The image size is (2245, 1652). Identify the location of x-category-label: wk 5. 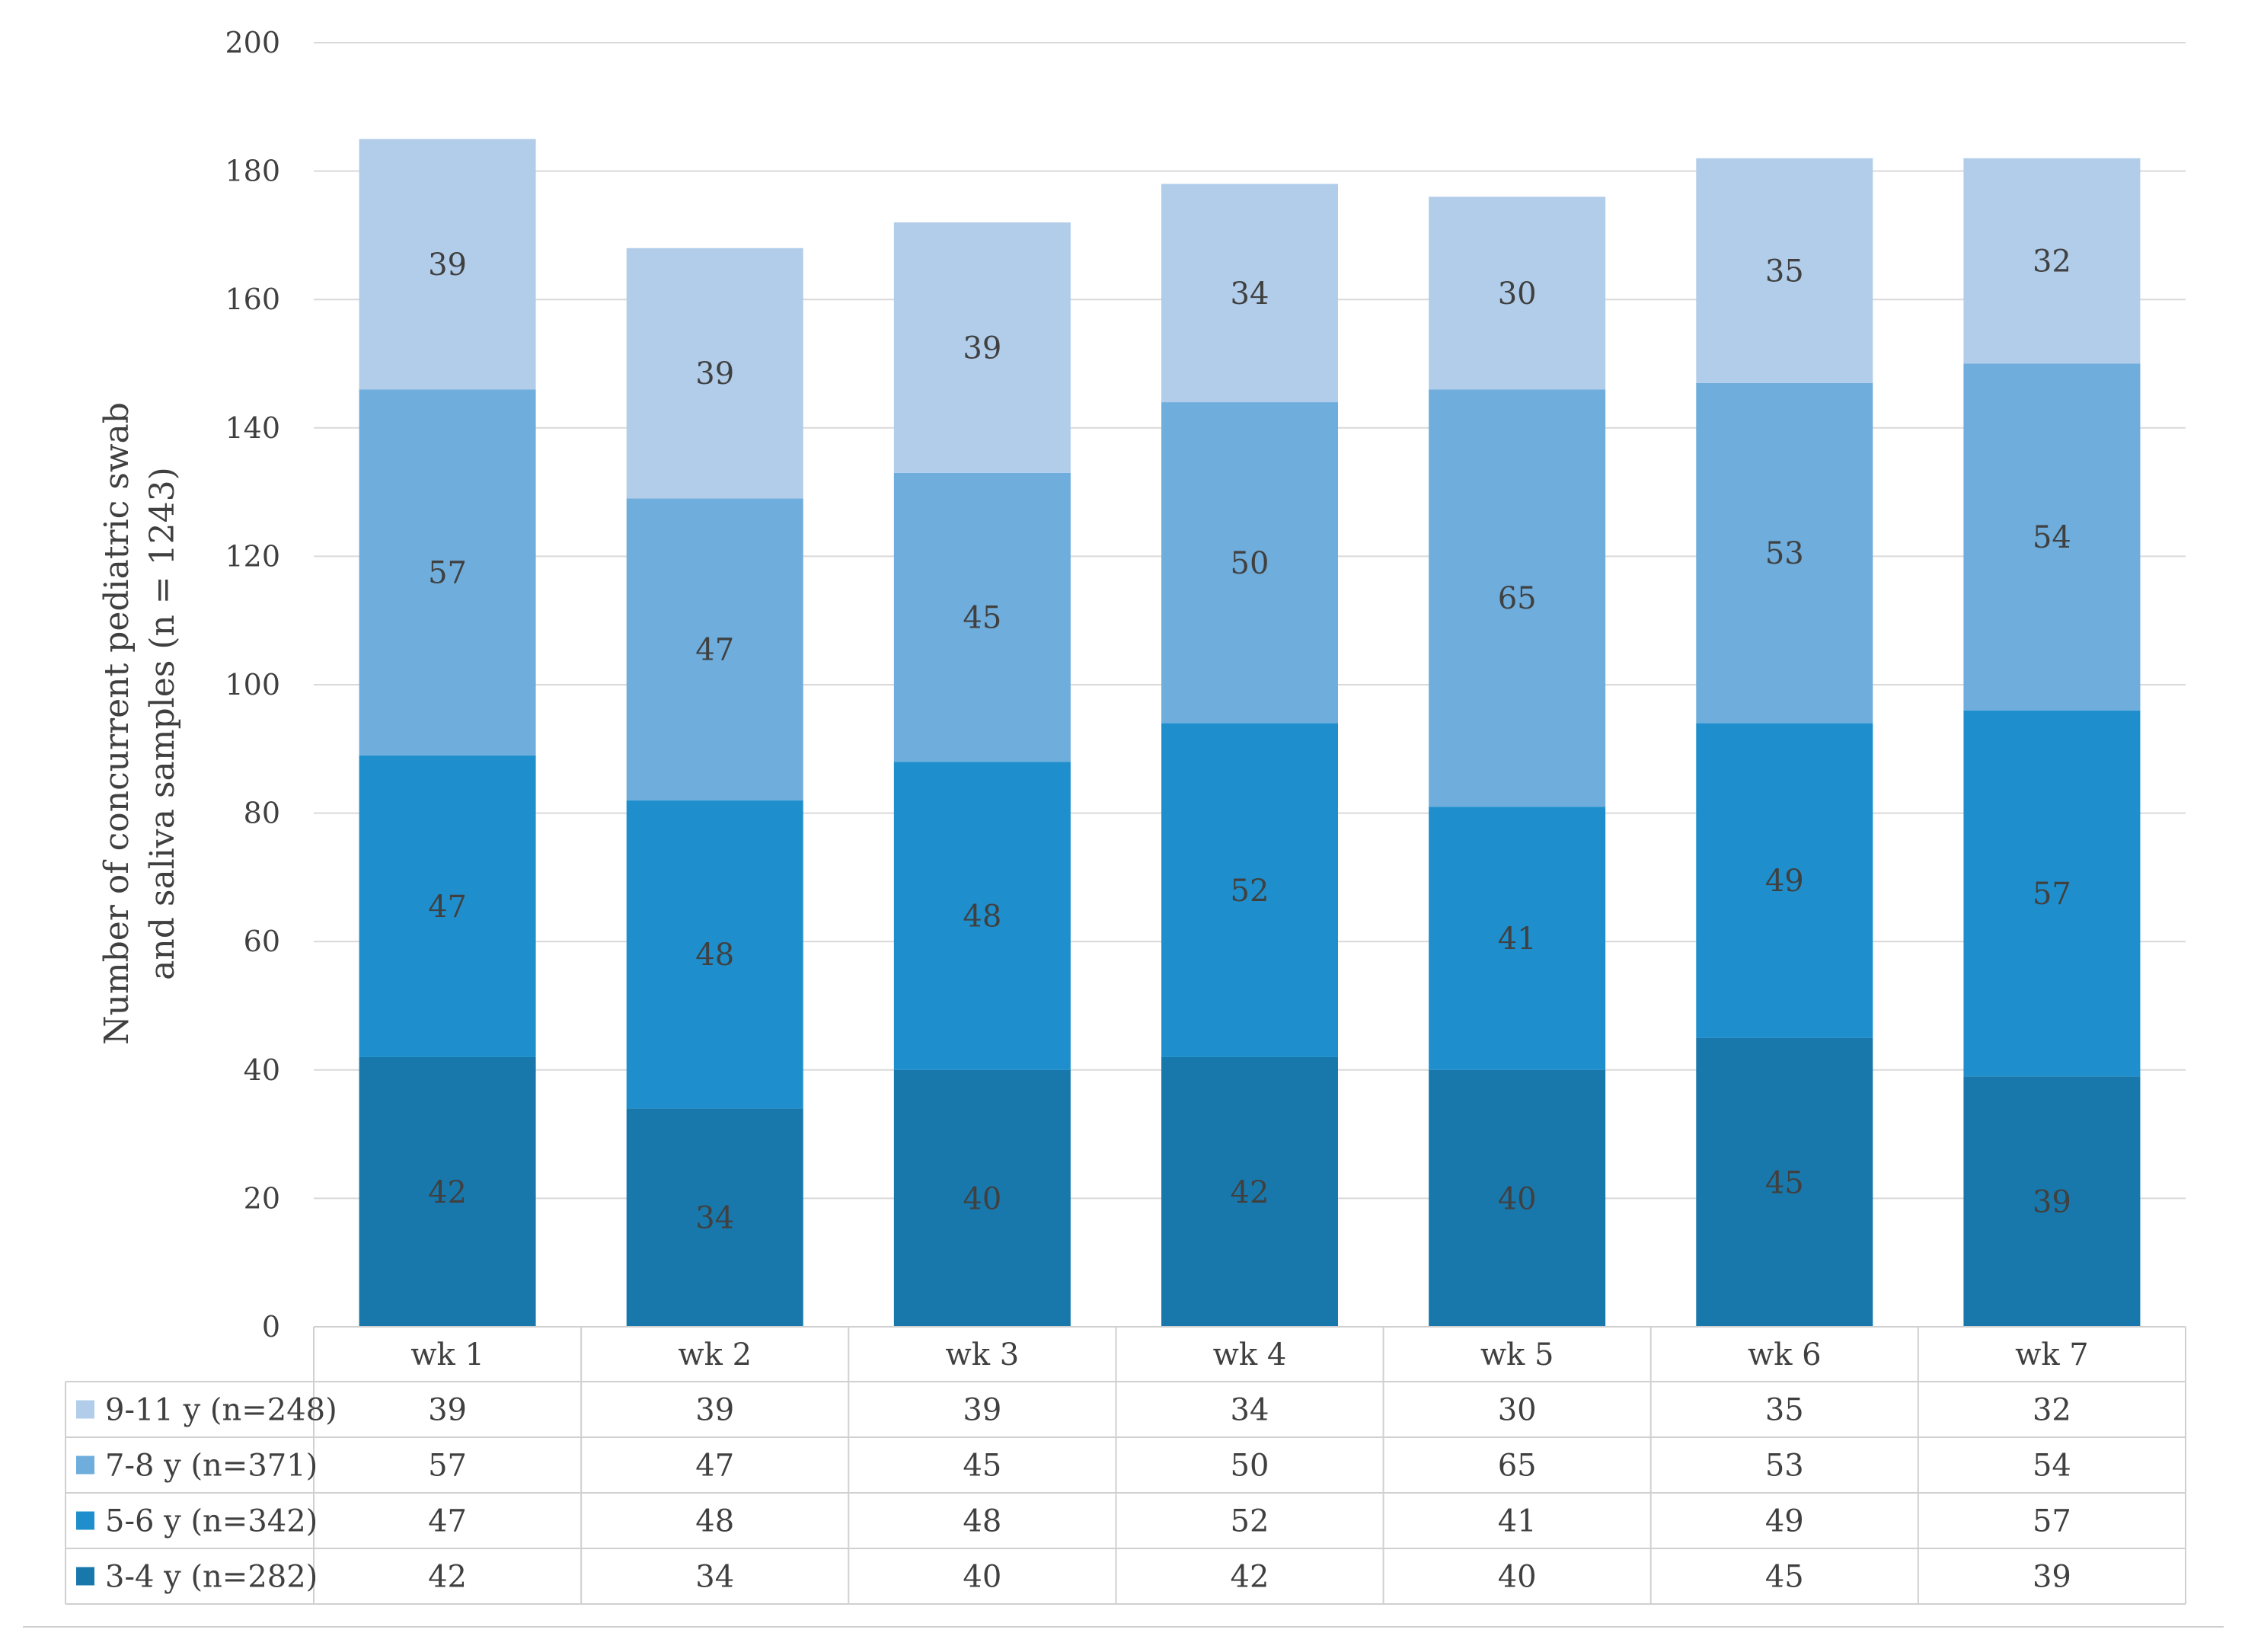
(1517, 1354).